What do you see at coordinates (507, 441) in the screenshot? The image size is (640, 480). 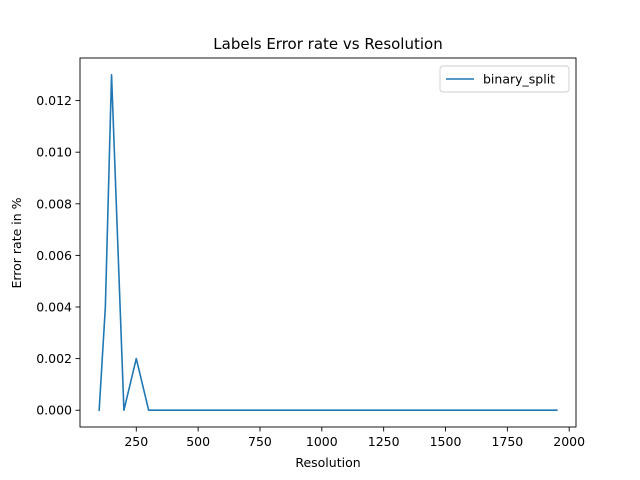 I see `x-tick-label: 1750` at bounding box center [507, 441].